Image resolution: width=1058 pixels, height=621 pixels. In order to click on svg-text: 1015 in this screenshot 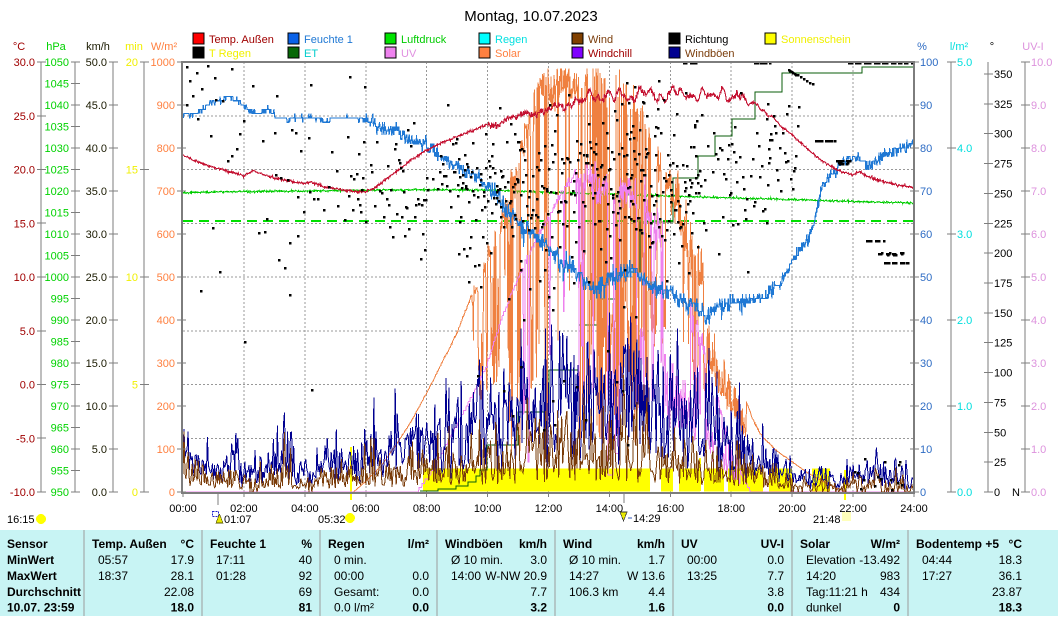, I will do `click(57, 214)`.